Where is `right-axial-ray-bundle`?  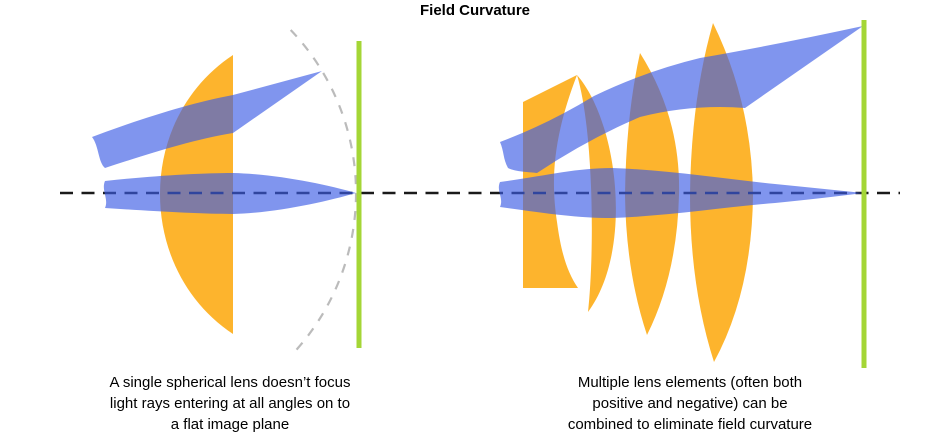
right-axial-ray-bundle is located at coordinates (680, 193).